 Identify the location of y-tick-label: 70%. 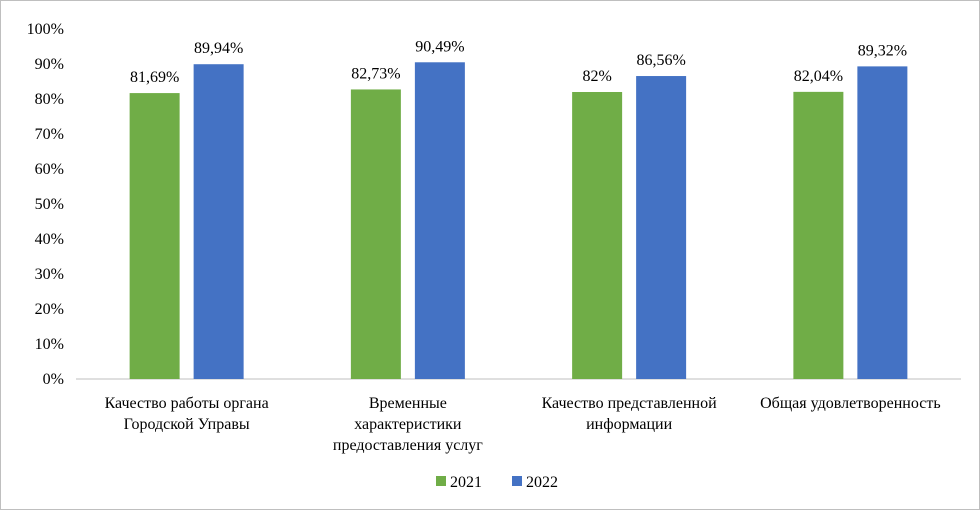
(49, 134).